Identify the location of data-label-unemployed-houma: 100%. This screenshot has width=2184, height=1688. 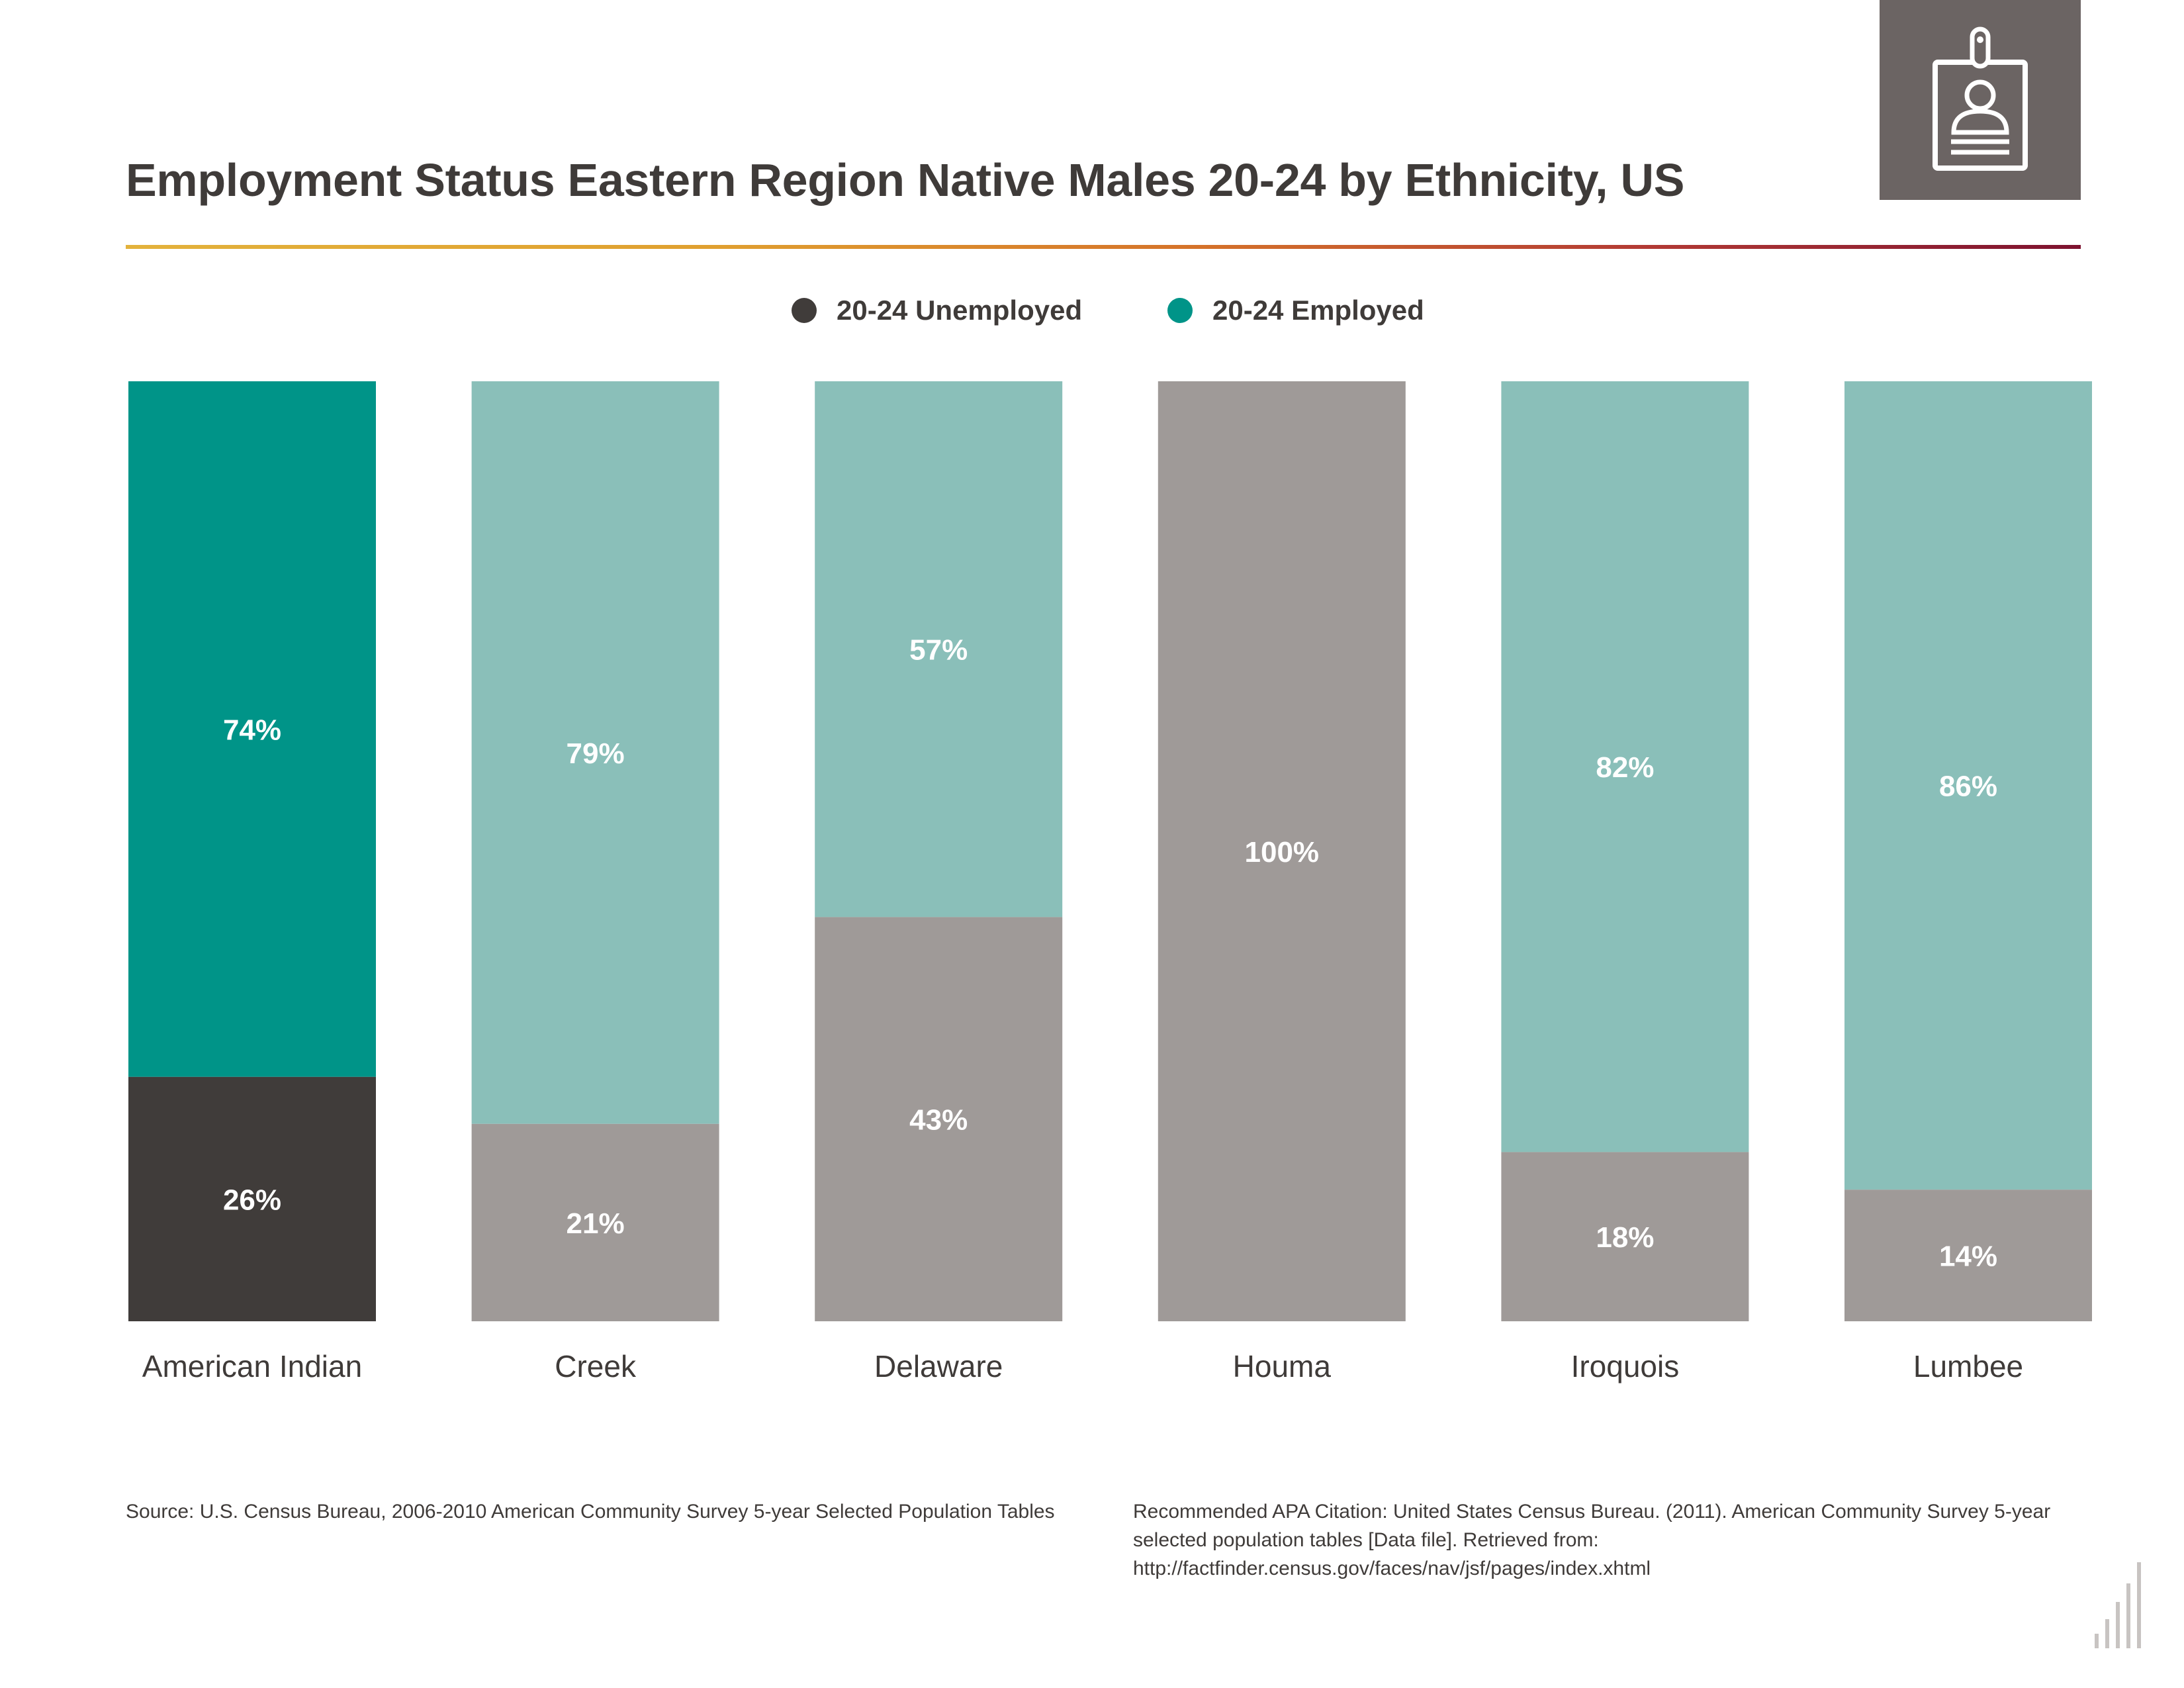
(1282, 852).